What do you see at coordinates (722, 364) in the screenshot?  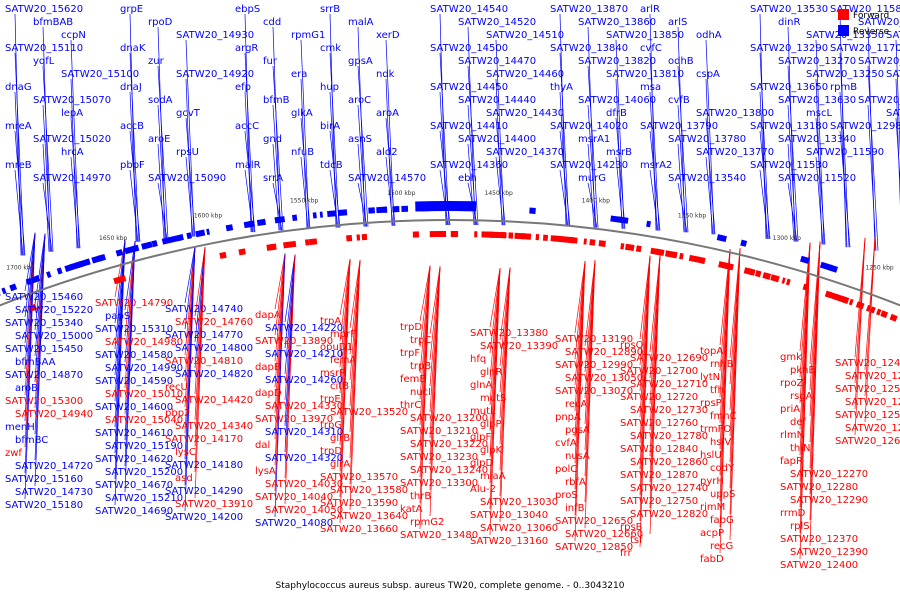 I see `gene-label-forward: rnhB` at bounding box center [722, 364].